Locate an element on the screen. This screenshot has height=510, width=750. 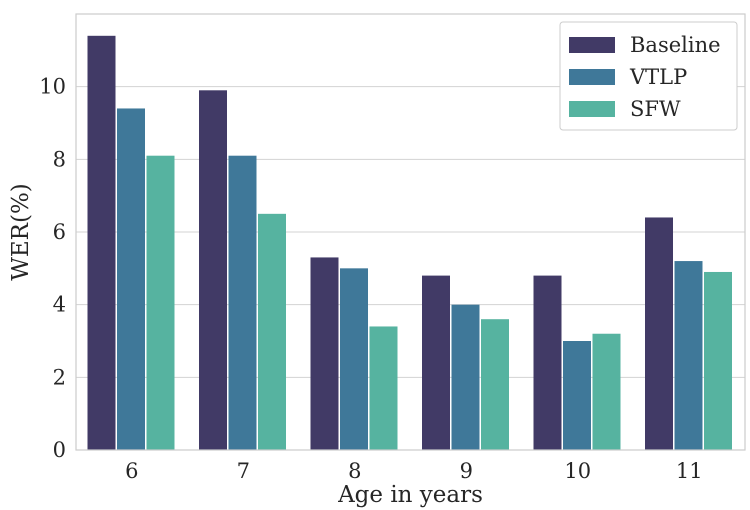
y-tick-label: 10 is located at coordinates (52, 87).